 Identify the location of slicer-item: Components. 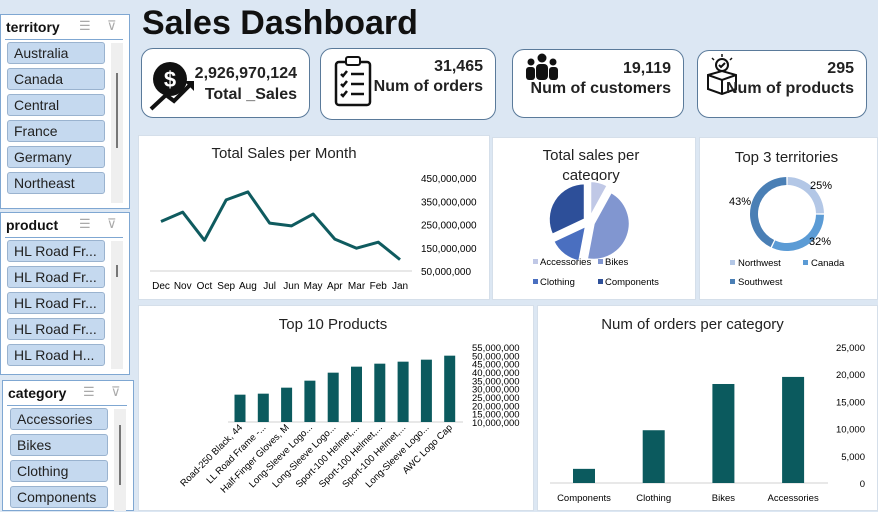
(59, 497).